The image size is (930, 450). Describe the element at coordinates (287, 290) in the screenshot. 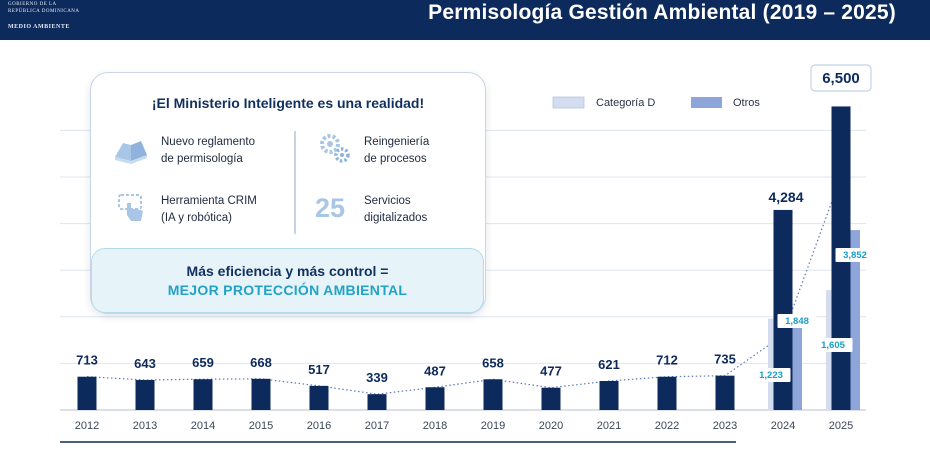

I see `callout-line-2: MEJOR PROTECCIÓN AMBIENTAL` at that location.